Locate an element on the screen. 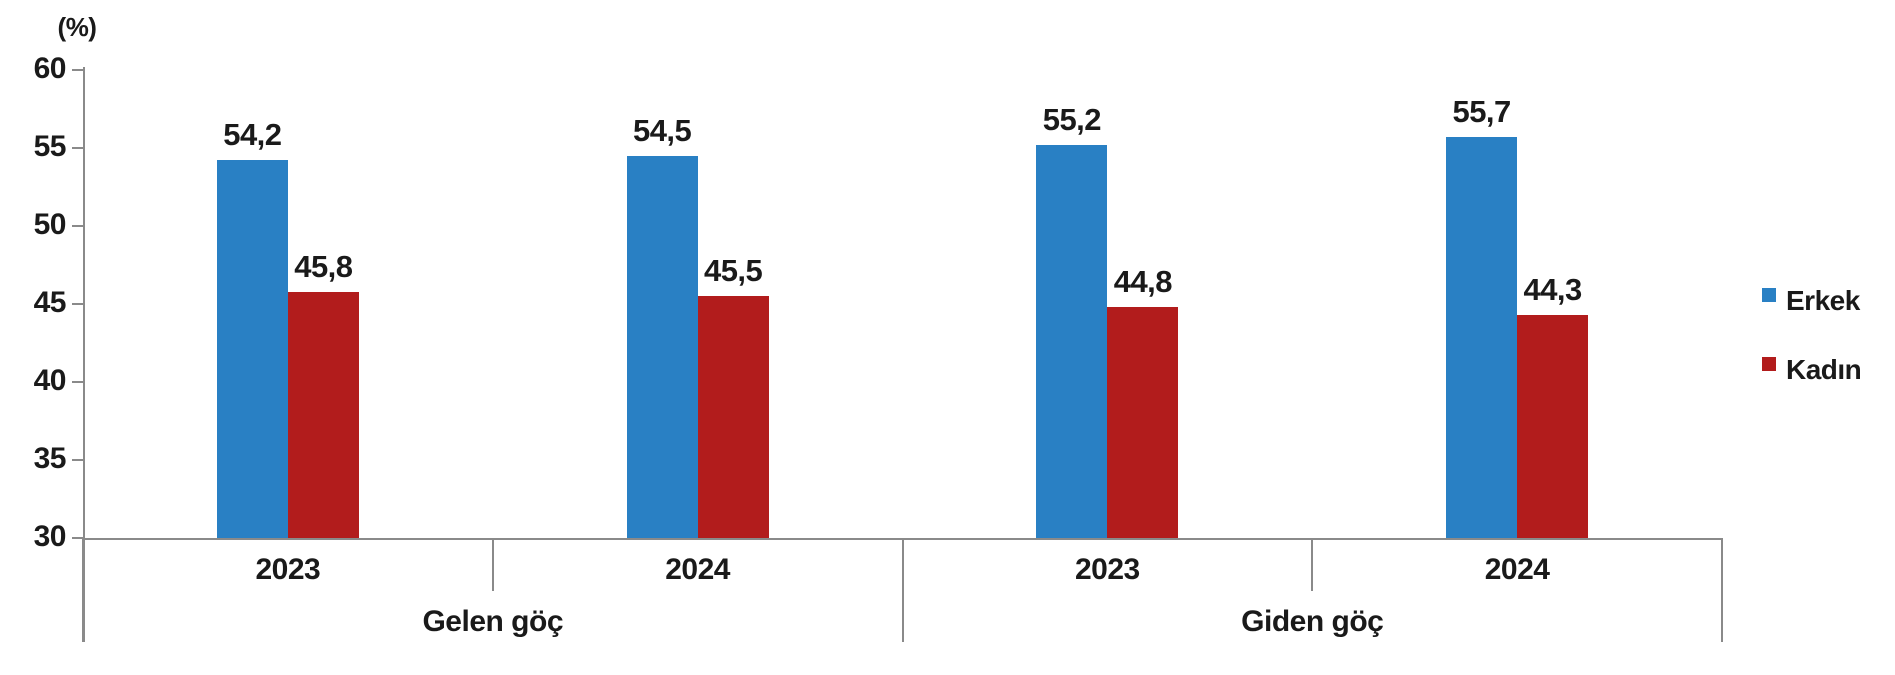 The image size is (1895, 675). group-label: Gelen göç is located at coordinates (493, 621).